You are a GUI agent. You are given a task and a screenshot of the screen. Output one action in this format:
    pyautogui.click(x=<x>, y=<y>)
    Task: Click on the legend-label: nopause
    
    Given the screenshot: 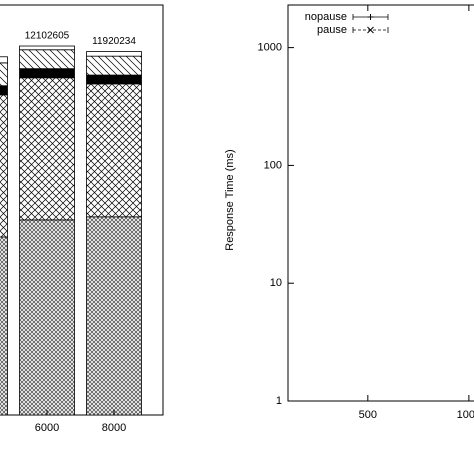 What is the action you would take?
    pyautogui.click(x=326, y=17)
    